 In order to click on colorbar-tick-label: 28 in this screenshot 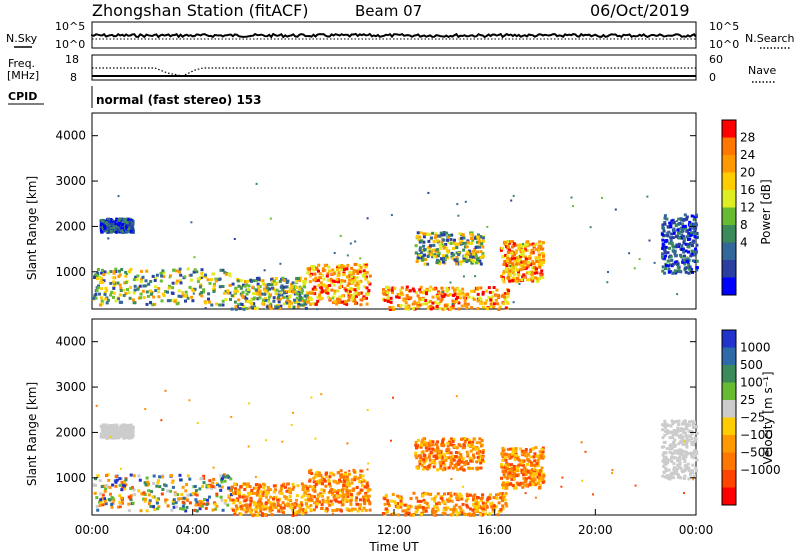, I will do `click(747, 138)`.